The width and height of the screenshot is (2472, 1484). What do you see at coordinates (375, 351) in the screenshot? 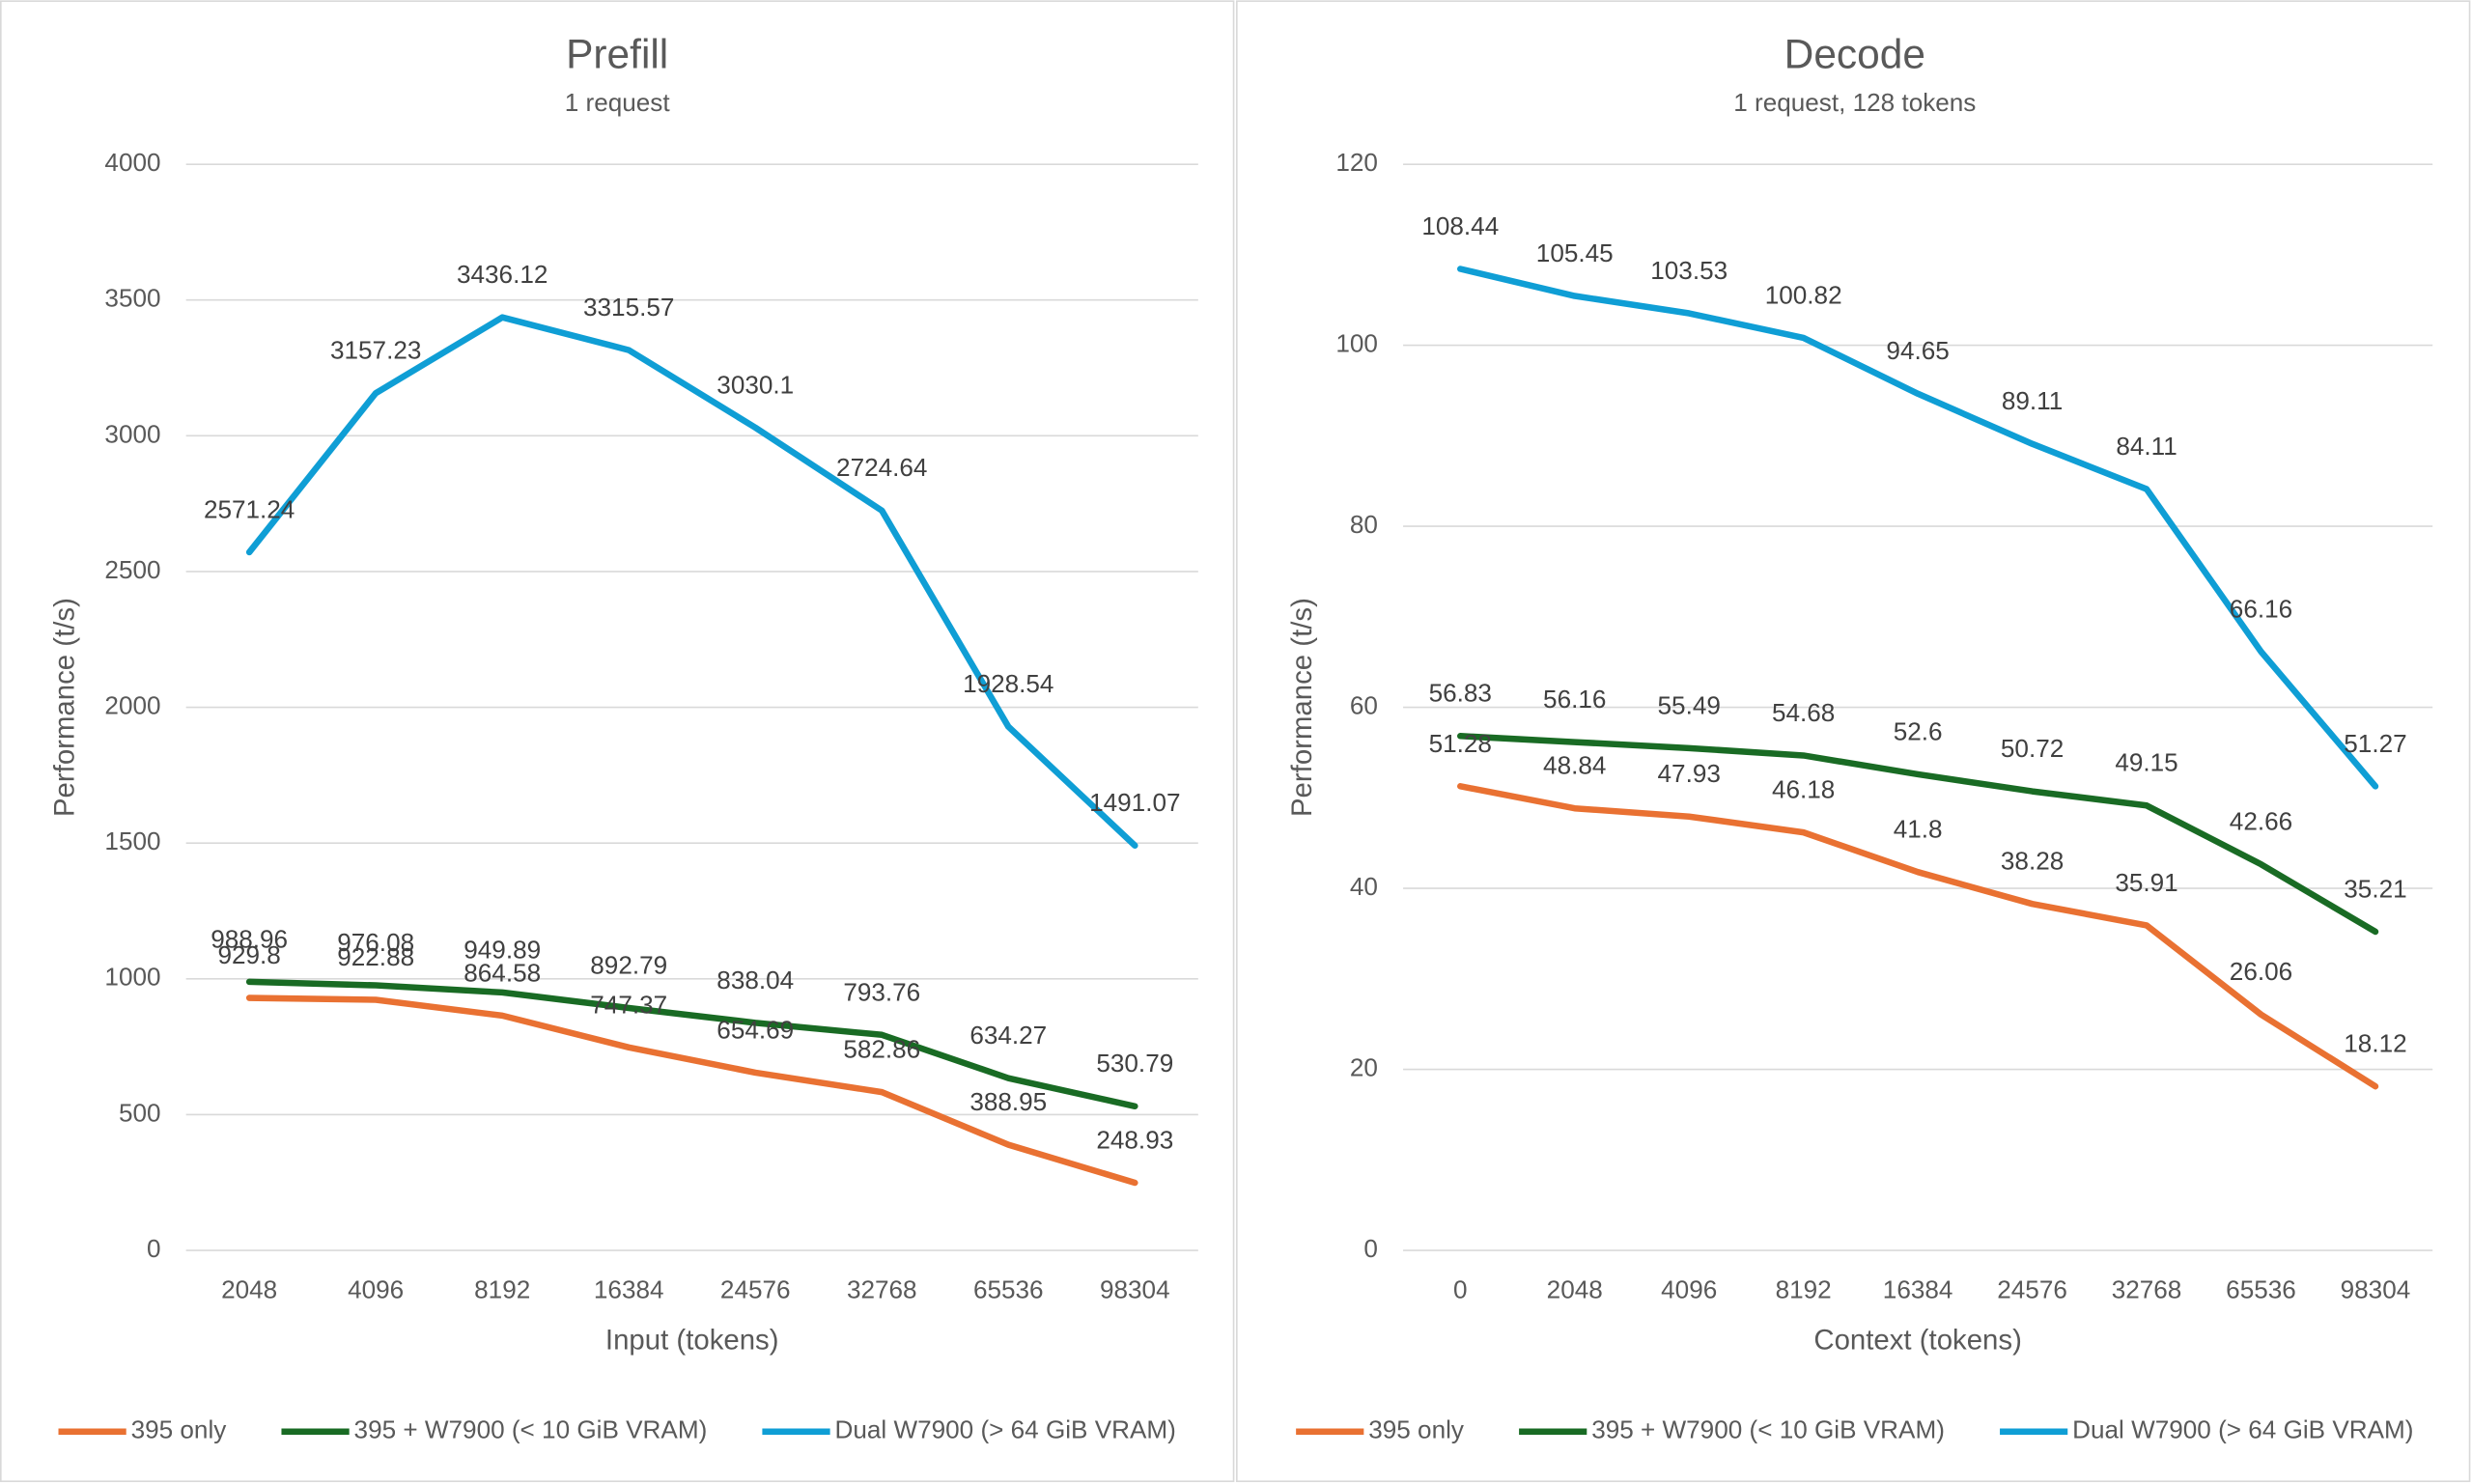
I see `data-label: 3157.23` at bounding box center [375, 351].